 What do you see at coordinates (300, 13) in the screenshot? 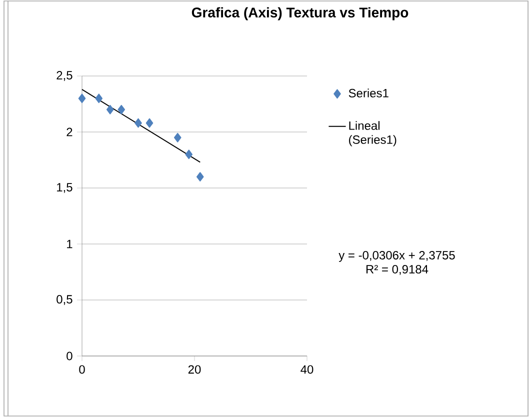
I see `chart-title: Grafica (Axis) Textura vs Tiempo` at bounding box center [300, 13].